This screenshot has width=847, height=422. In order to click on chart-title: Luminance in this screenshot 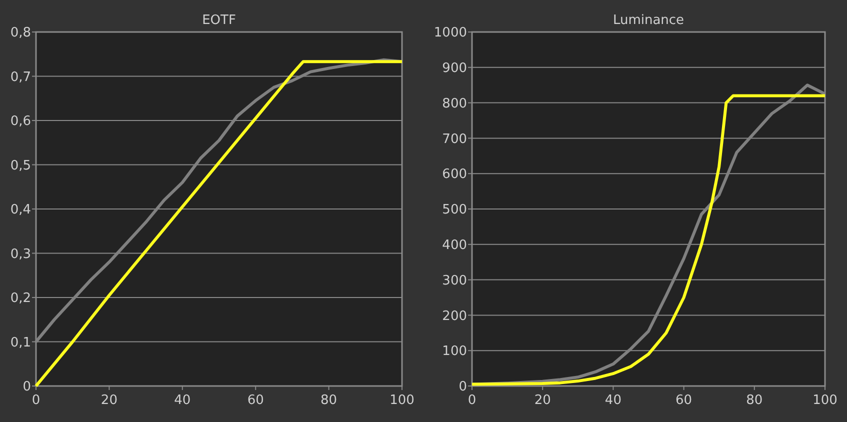, I will do `click(648, 20)`.